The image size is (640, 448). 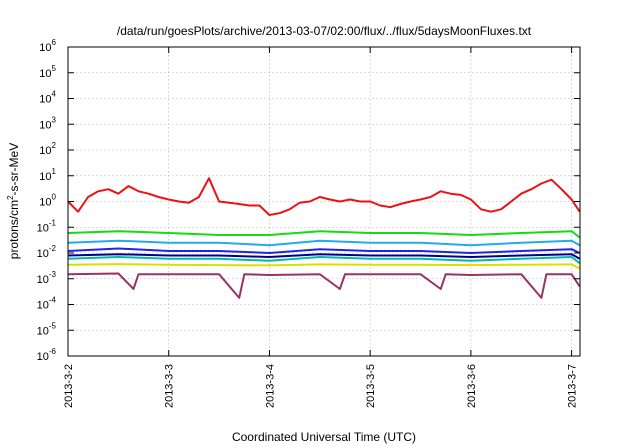 What do you see at coordinates (53, 274) in the screenshot?
I see `y-tick-exp: -3` at bounding box center [53, 274].